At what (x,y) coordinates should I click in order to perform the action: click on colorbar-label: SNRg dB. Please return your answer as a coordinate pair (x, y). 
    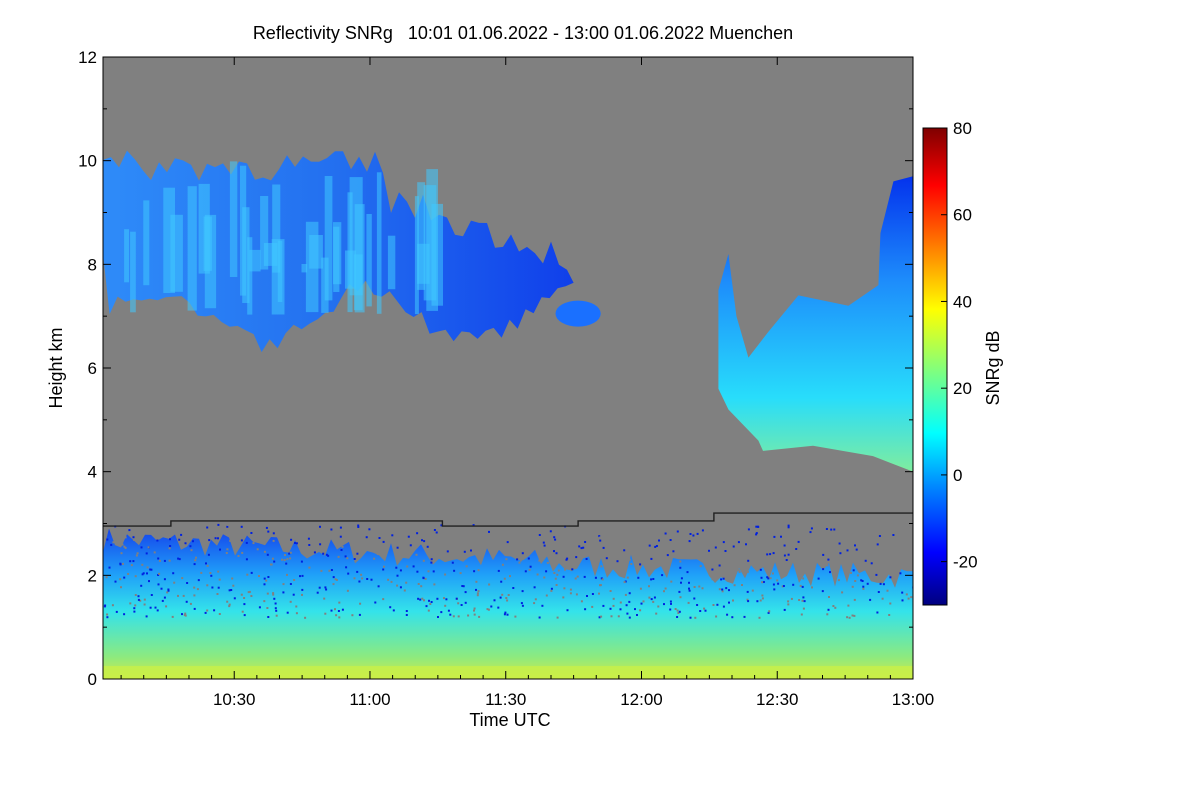
    Looking at the image, I should click on (993, 367).